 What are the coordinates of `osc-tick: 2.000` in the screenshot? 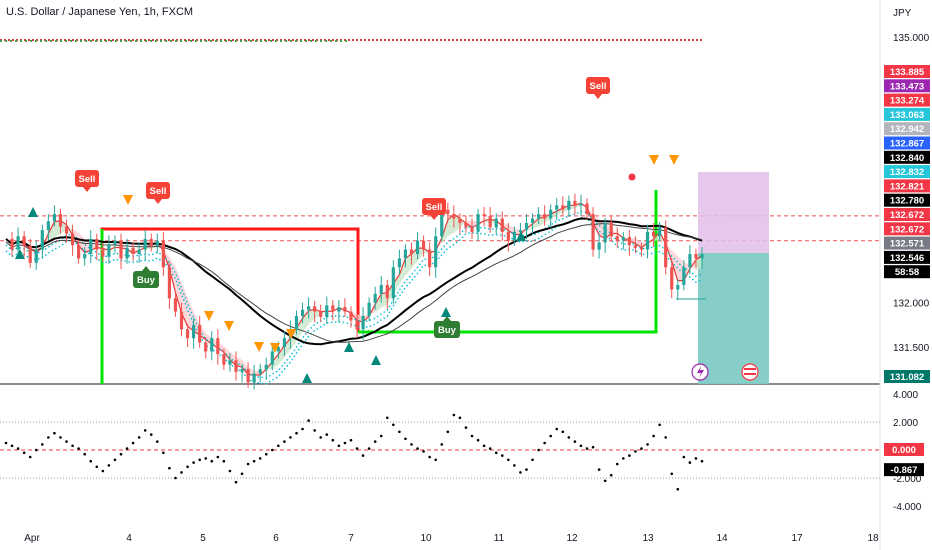 It's located at (905, 423).